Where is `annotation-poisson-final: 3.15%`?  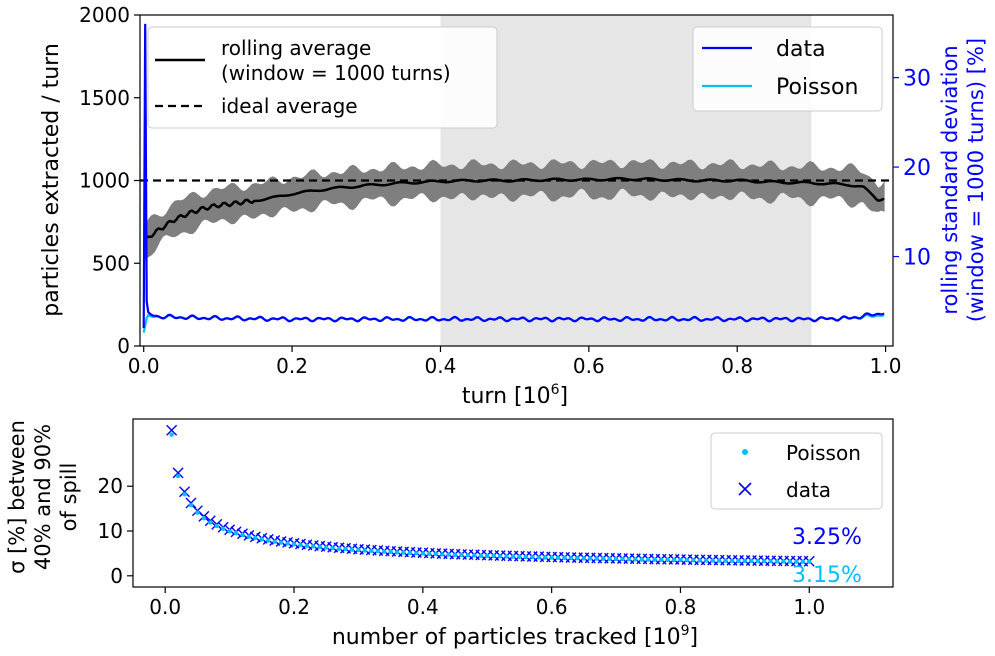 annotation-poisson-final: 3.15% is located at coordinates (827, 575).